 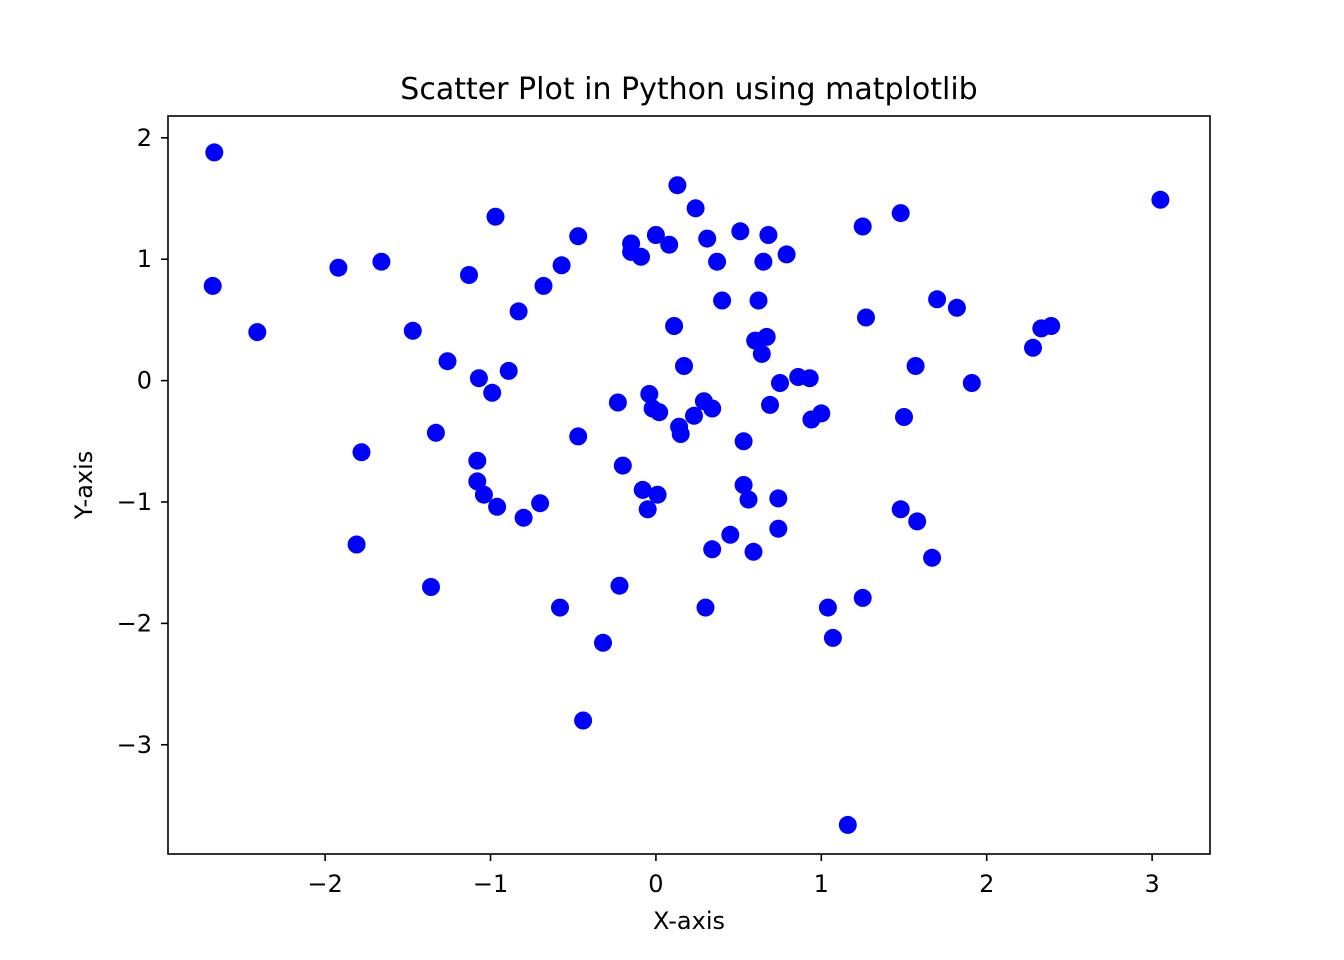 What do you see at coordinates (655, 884) in the screenshot?
I see `x-tick-label: 0` at bounding box center [655, 884].